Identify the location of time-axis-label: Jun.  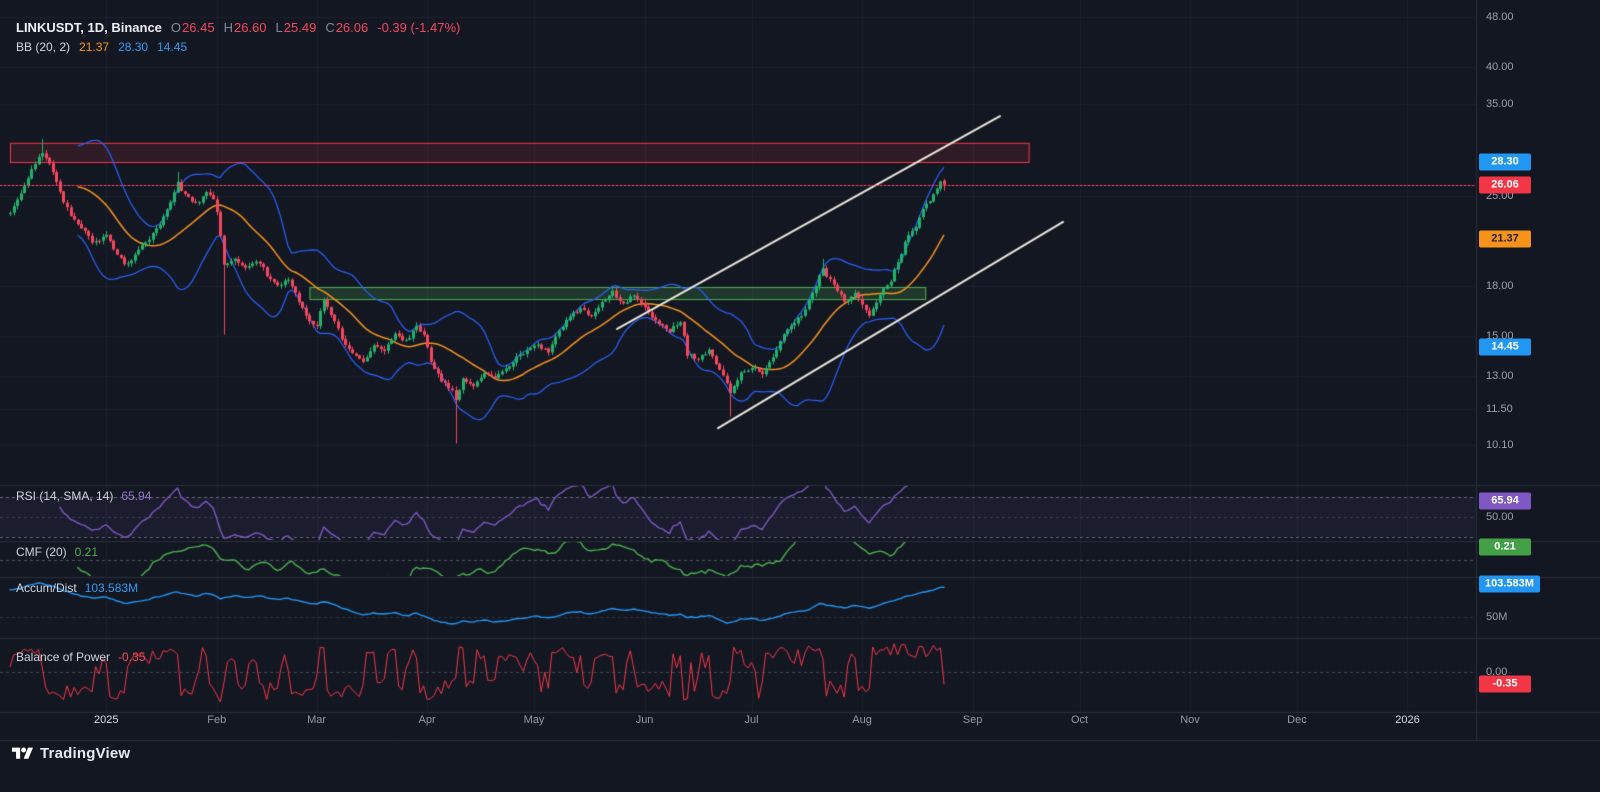
(644, 720).